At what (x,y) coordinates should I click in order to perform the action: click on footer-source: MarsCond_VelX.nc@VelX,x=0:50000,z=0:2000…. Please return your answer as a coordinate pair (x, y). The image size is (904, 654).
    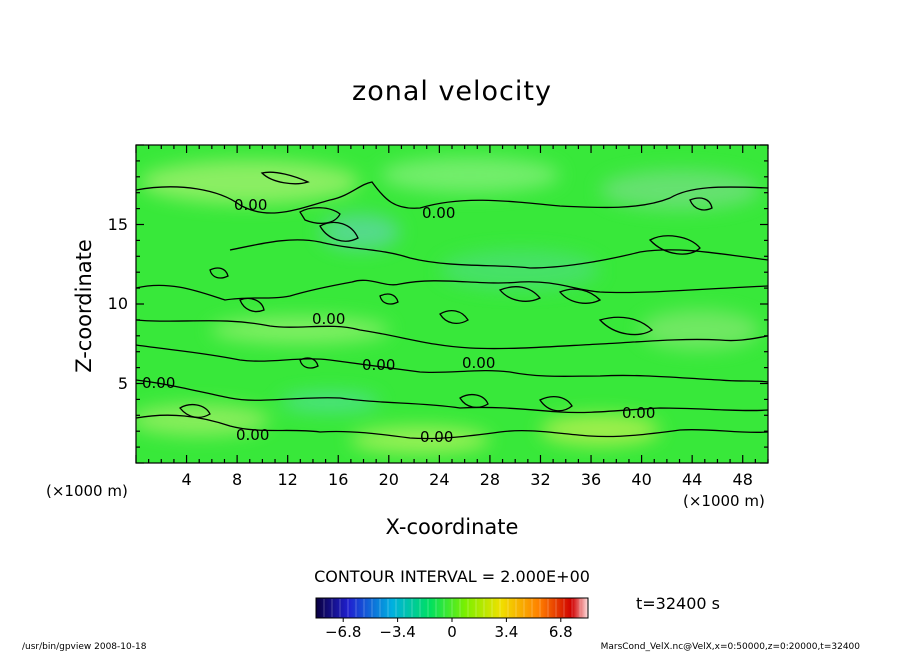
    Looking at the image, I should click on (730, 647).